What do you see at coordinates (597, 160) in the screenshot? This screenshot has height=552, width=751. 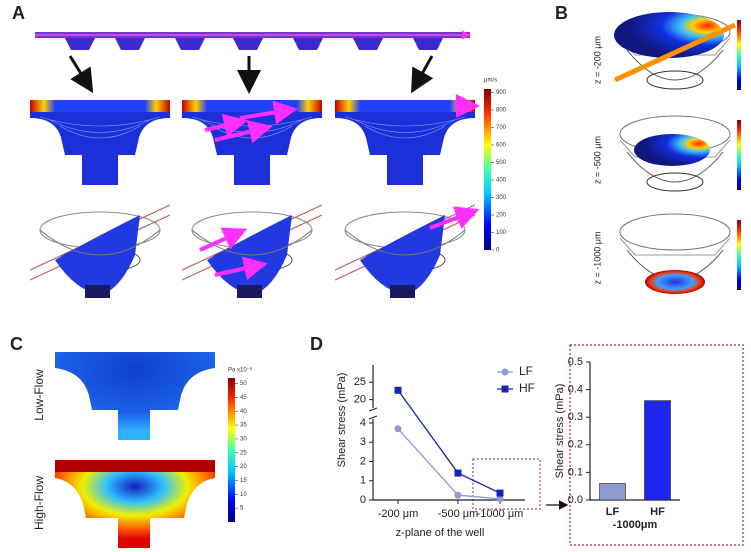 I see `plane-label: z = -500 μm` at bounding box center [597, 160].